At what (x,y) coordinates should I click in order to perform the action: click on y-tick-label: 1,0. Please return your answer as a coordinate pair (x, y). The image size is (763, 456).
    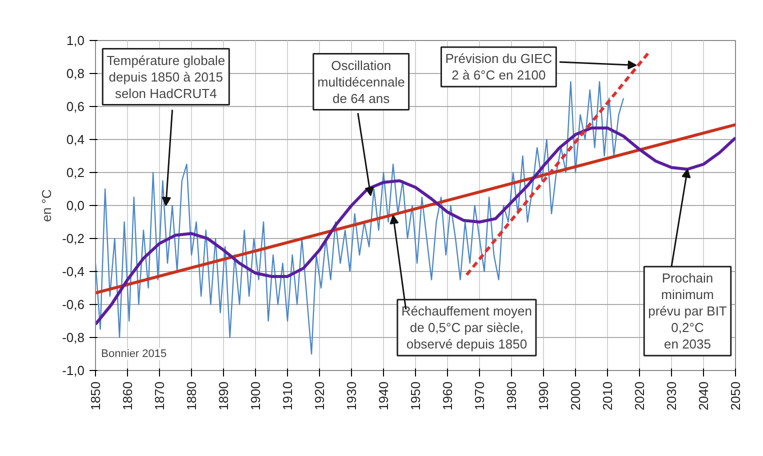
    Looking at the image, I should click on (75, 40).